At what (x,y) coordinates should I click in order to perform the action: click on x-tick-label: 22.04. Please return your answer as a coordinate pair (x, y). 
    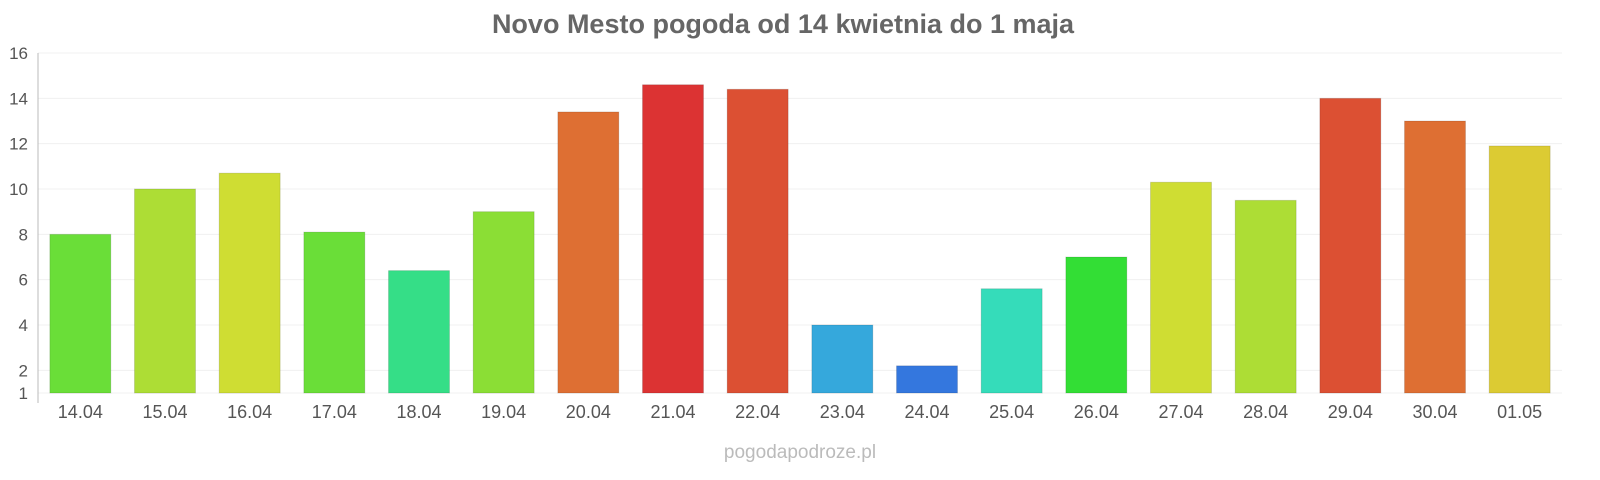
    Looking at the image, I should click on (757, 412).